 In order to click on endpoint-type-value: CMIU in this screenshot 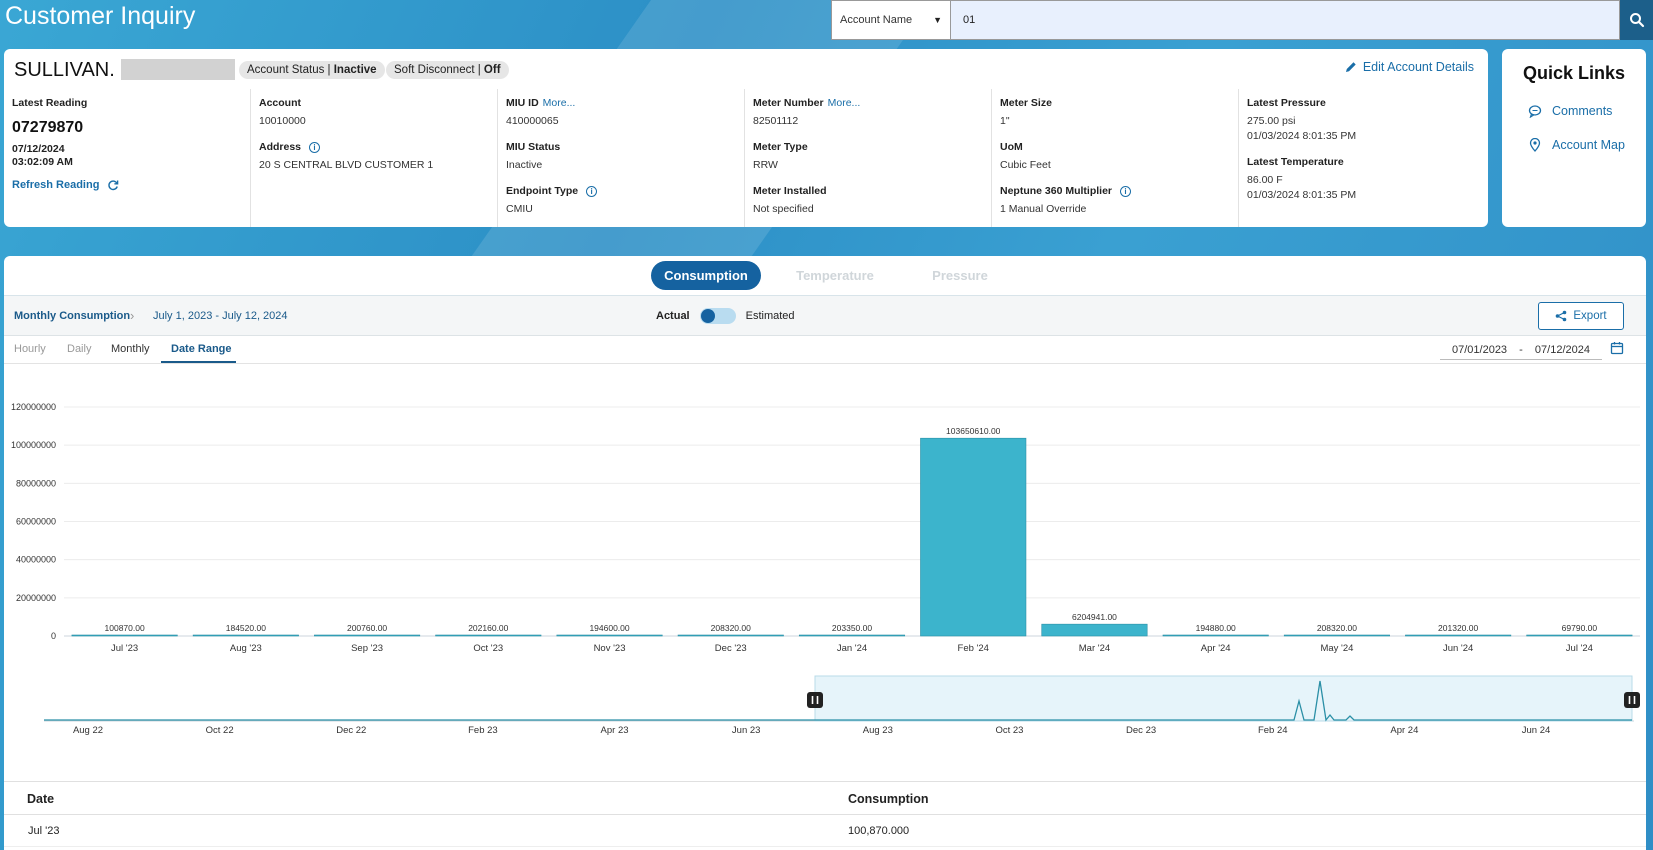, I will do `click(519, 209)`.